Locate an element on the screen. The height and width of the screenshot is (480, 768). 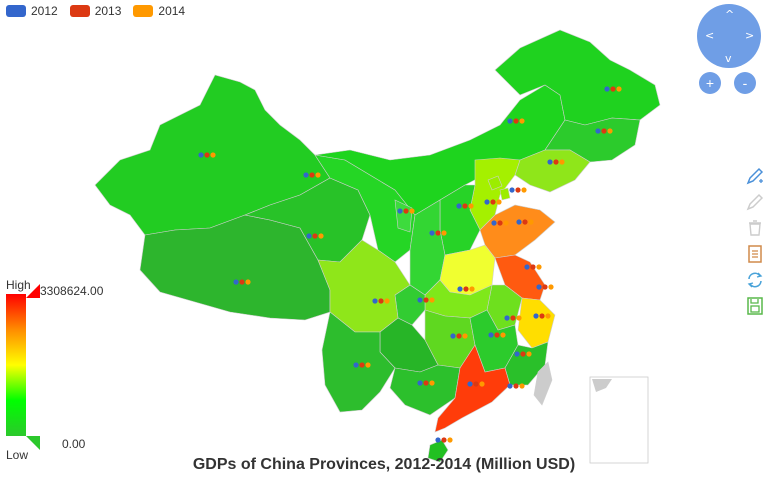
legend-item-2013: 2013 is located at coordinates (95, 11).